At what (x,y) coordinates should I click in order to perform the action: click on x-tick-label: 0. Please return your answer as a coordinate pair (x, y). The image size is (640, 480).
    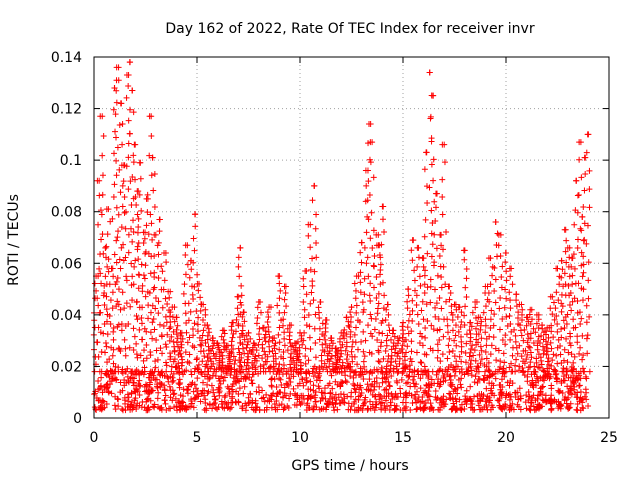
    Looking at the image, I should click on (94, 438).